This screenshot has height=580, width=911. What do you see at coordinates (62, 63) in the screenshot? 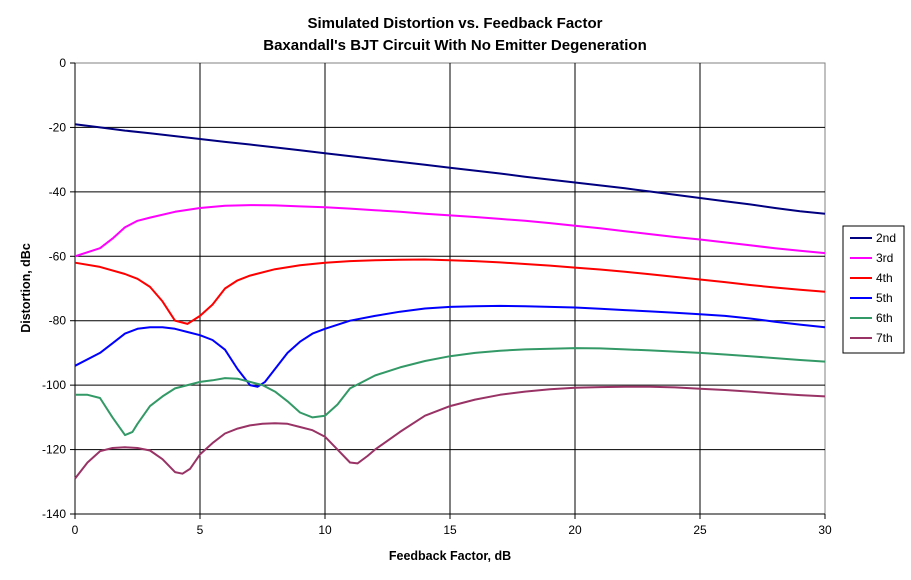
I see `y-tick-label: 0` at bounding box center [62, 63].